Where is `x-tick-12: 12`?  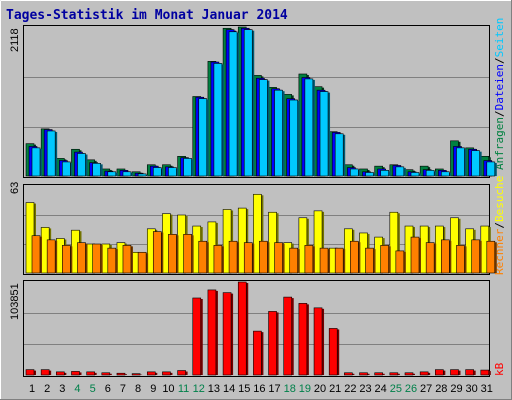
x-tick-12: 12 is located at coordinates (199, 389).